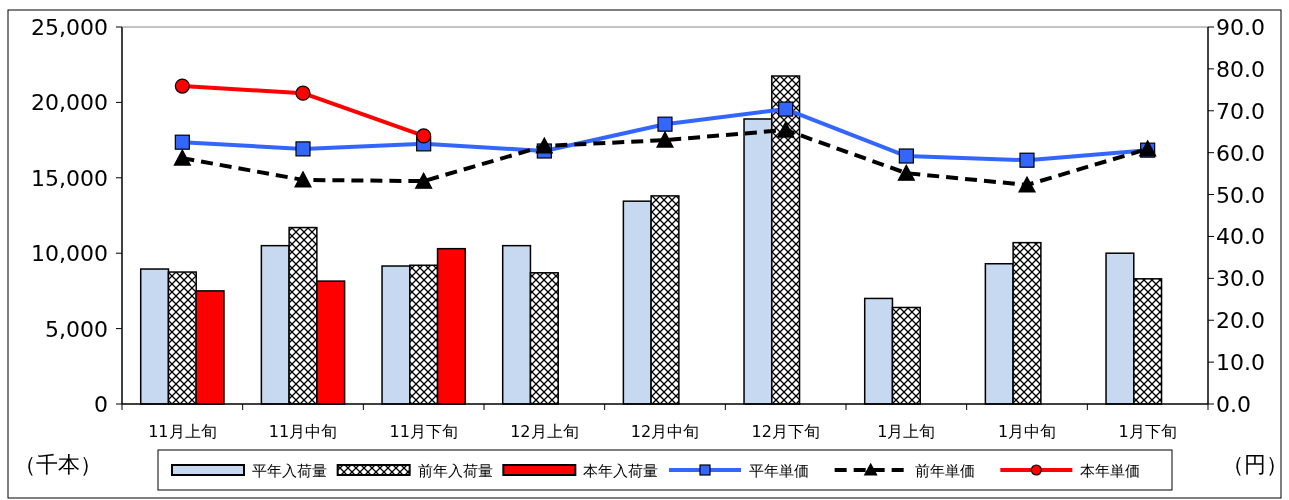 The height and width of the screenshot is (500, 1289). What do you see at coordinates (69, 27) in the screenshot?
I see `y-tick-label: 25,000` at bounding box center [69, 27].